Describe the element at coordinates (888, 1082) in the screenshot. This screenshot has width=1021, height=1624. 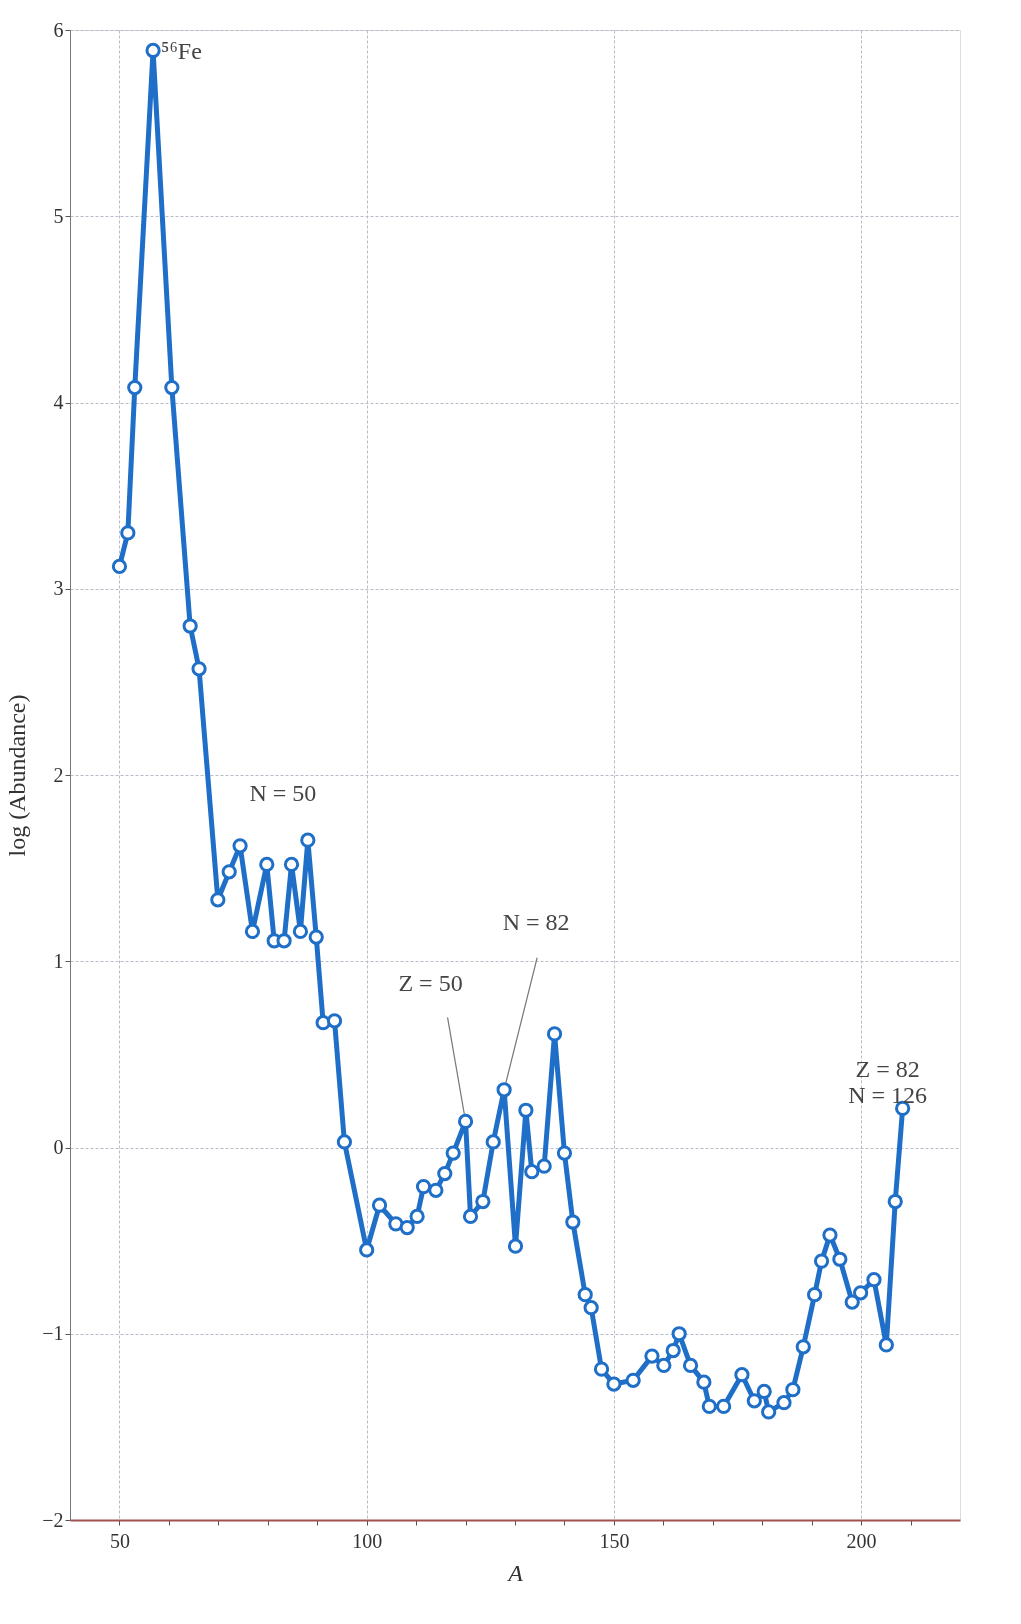
I see `annotation: Z = 82 N = 126` at that location.